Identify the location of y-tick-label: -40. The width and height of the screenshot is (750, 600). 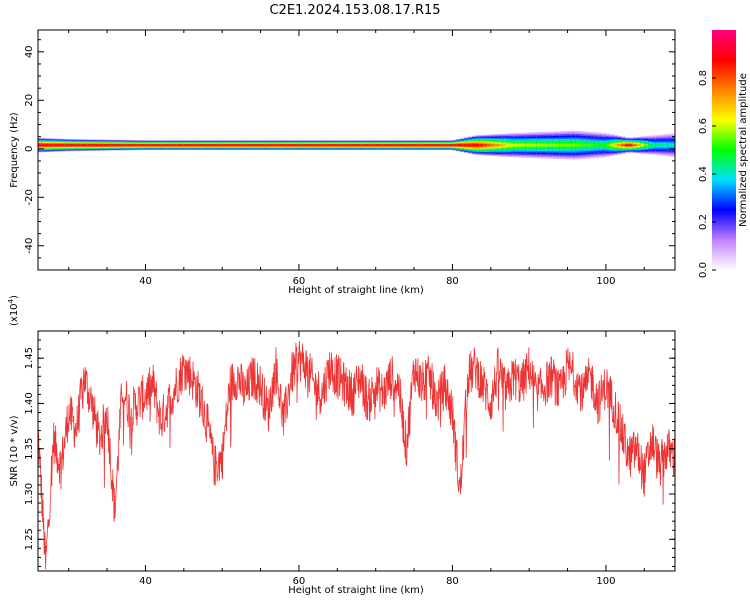
(29, 246).